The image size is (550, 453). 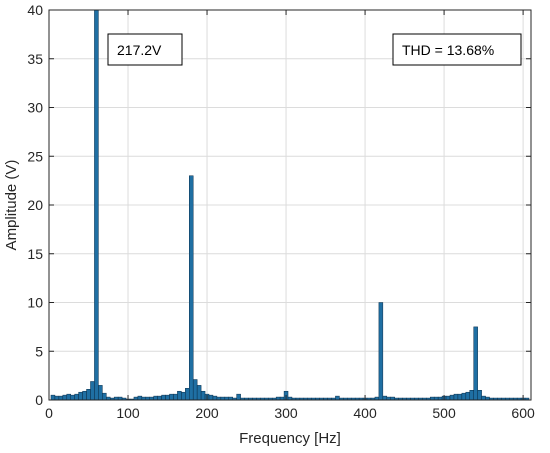 I want to click on y-tick-label: 0, so click(x=39, y=400).